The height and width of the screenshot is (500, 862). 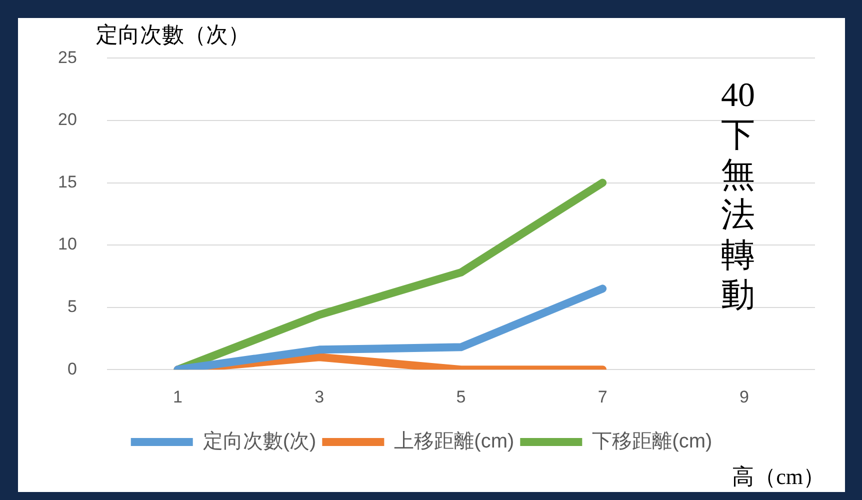 I want to click on y-tick-label: 20, so click(x=67, y=120).